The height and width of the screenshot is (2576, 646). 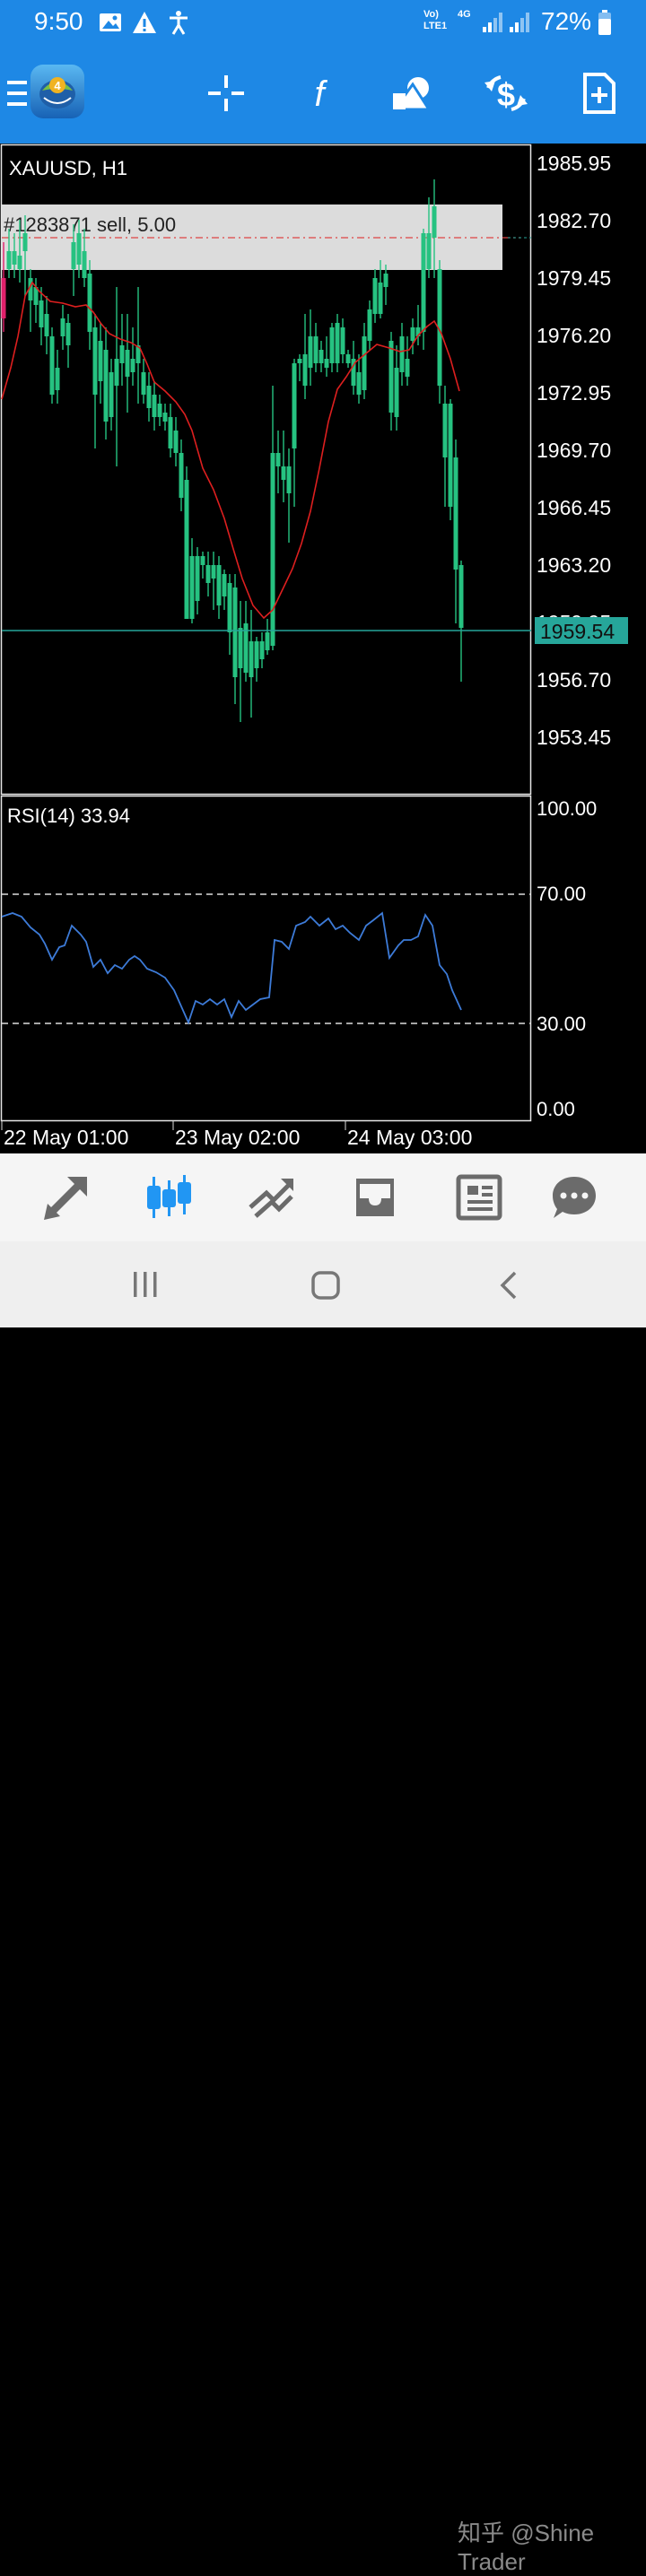 I want to click on news-icon, so click(x=479, y=1197).